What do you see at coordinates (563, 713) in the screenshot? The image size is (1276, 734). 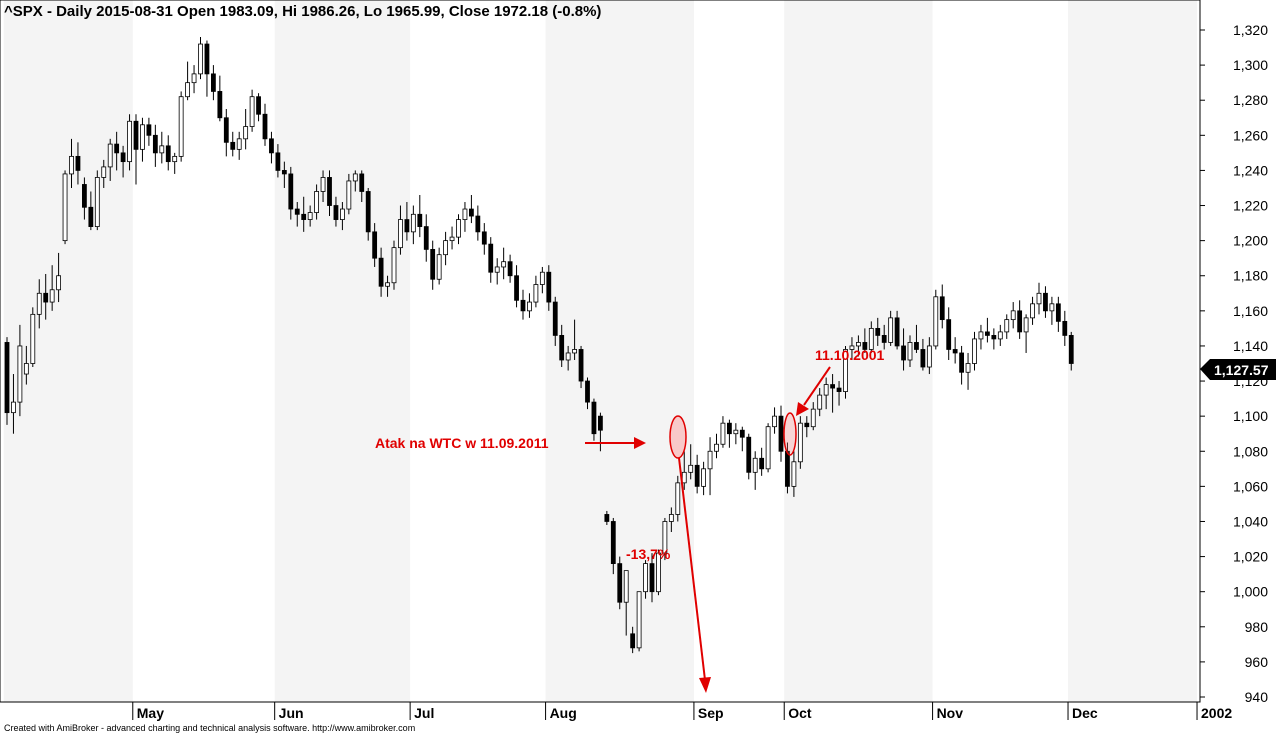 I see `x-tick-label: Aug` at bounding box center [563, 713].